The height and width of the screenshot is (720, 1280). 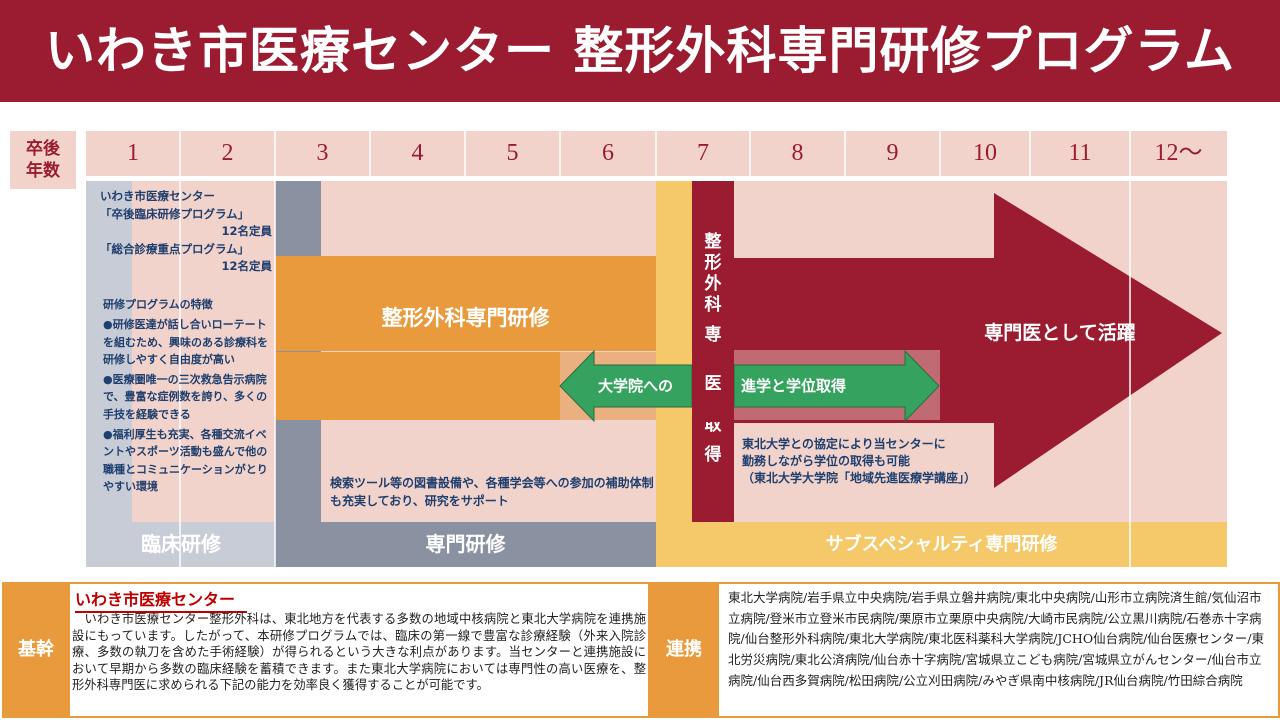 What do you see at coordinates (161, 599) in the screenshot?
I see `base-hospital-heading: いわき市医療センター` at bounding box center [161, 599].